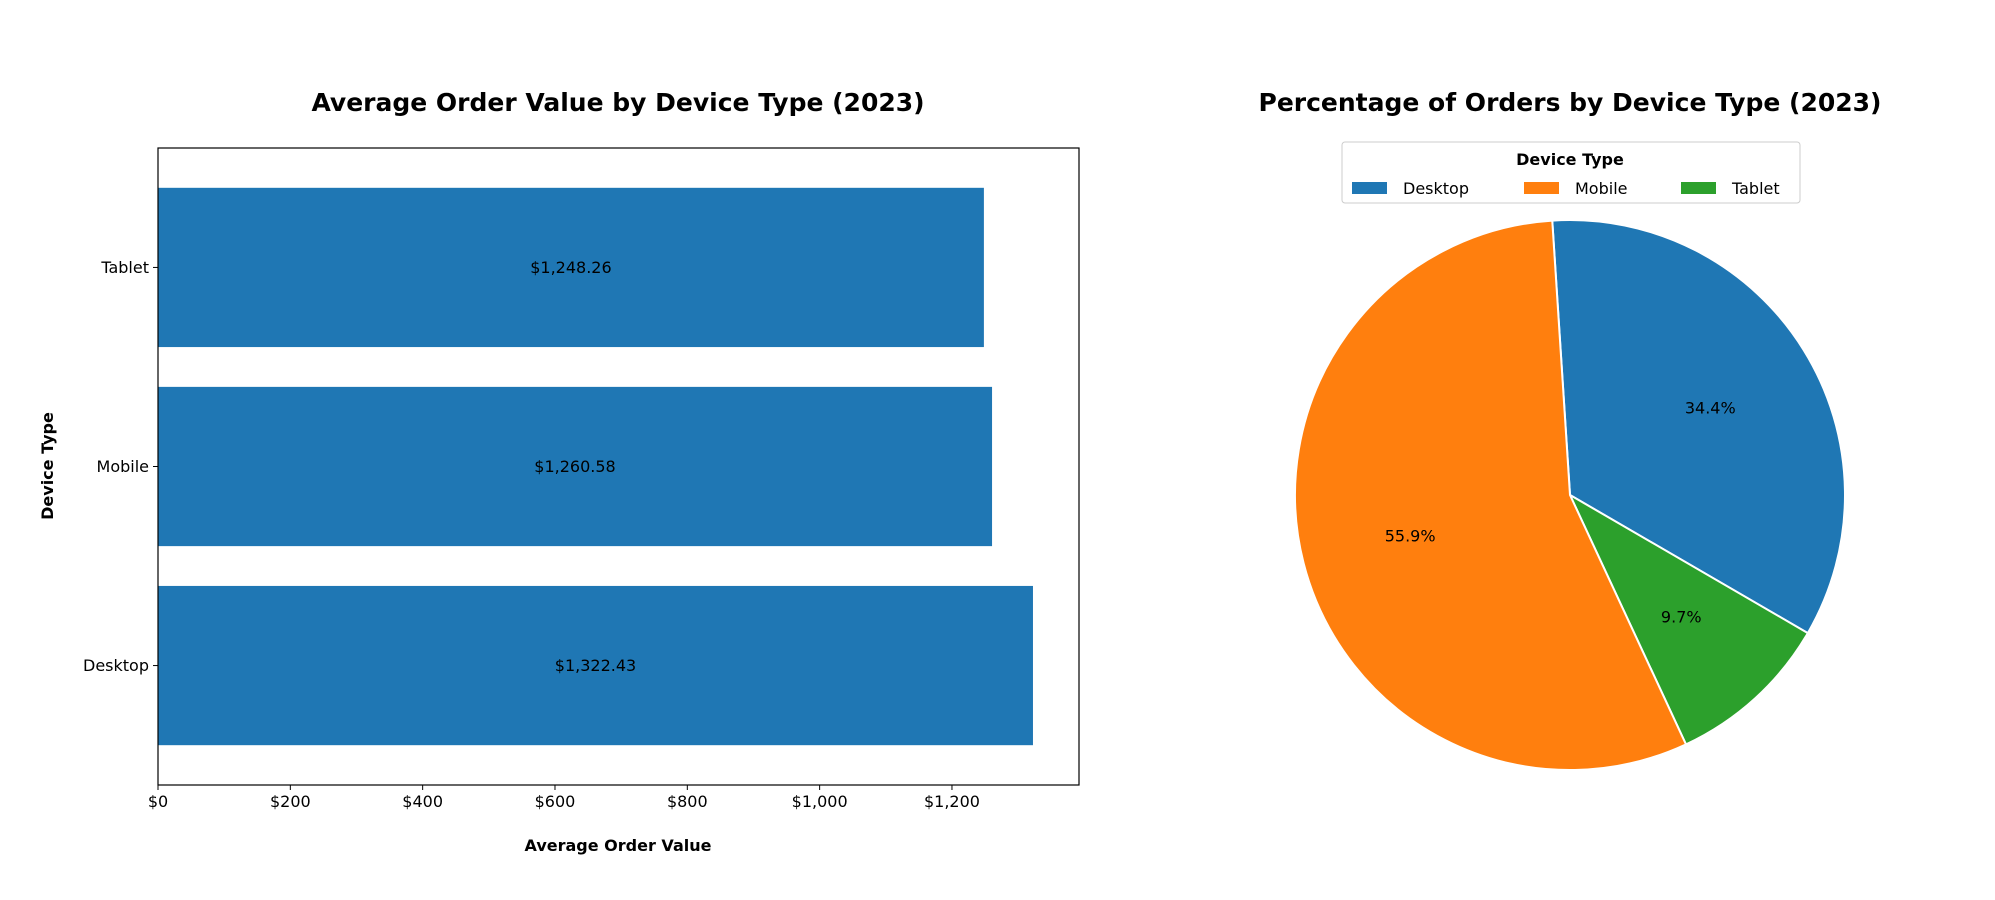 The image size is (1995, 900). Describe the element at coordinates (687, 801) in the screenshot. I see `x-tick-label: $800` at that location.